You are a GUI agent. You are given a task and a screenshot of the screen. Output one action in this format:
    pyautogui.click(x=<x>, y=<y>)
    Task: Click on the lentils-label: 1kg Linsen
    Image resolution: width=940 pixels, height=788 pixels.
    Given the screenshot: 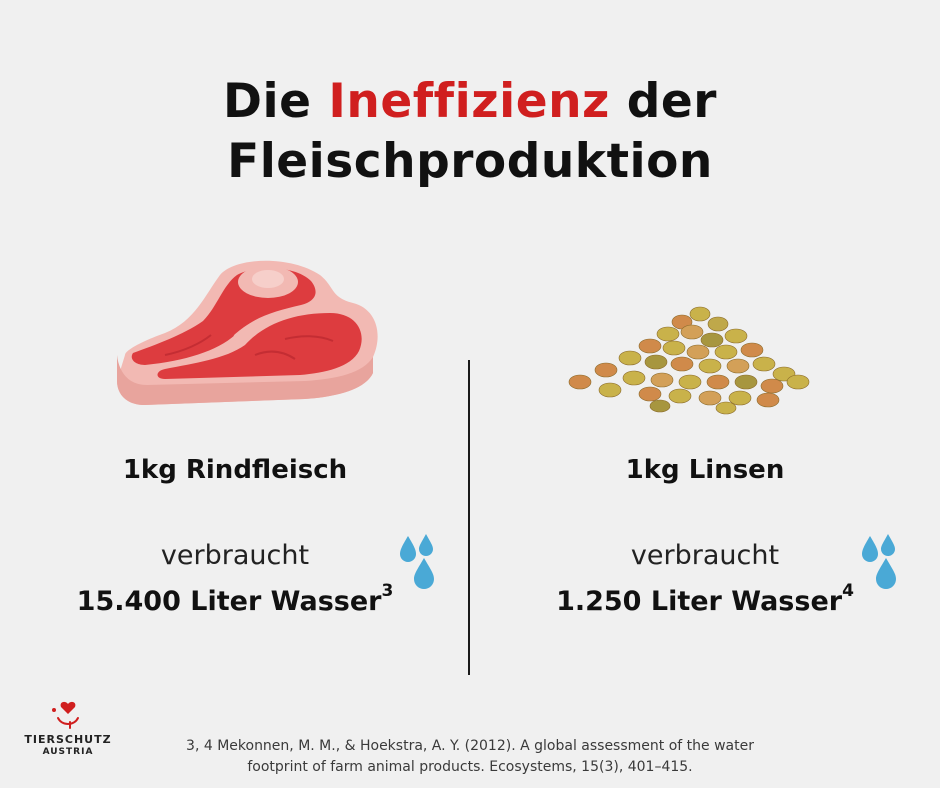 What is the action you would take?
    pyautogui.click(x=705, y=470)
    